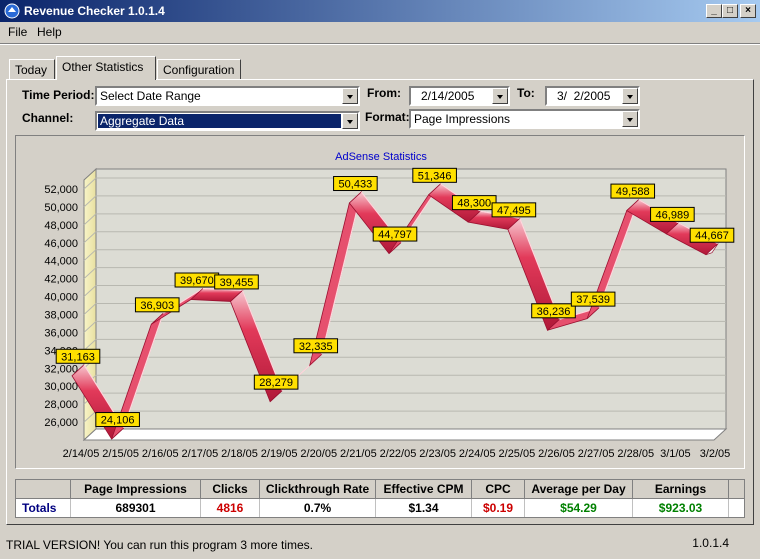 This screenshot has height=559, width=760. I want to click on to-label: To:, so click(526, 93).